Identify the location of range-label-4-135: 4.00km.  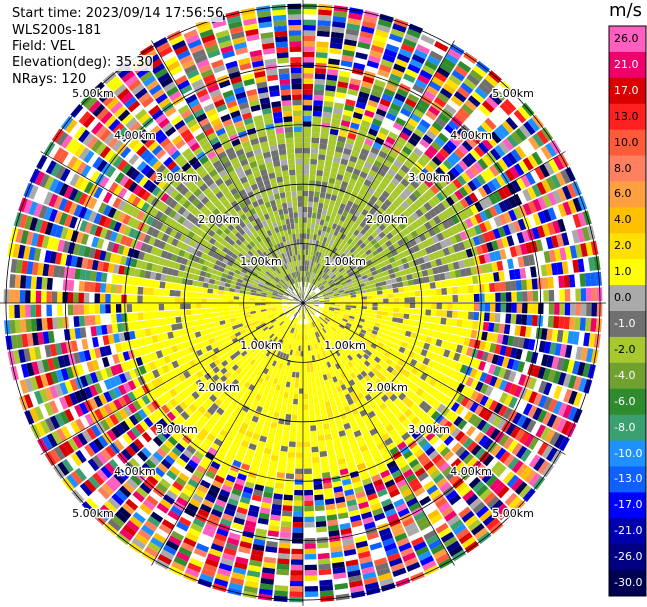
(471, 471).